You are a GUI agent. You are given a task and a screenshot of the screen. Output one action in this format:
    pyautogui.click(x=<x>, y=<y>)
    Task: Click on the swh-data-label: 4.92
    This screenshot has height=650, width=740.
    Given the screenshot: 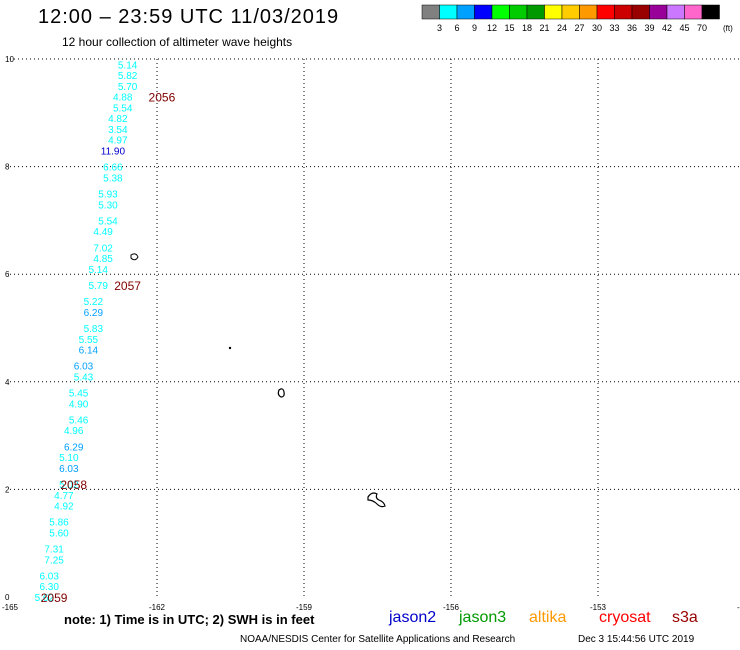 What is the action you would take?
    pyautogui.click(x=64, y=507)
    